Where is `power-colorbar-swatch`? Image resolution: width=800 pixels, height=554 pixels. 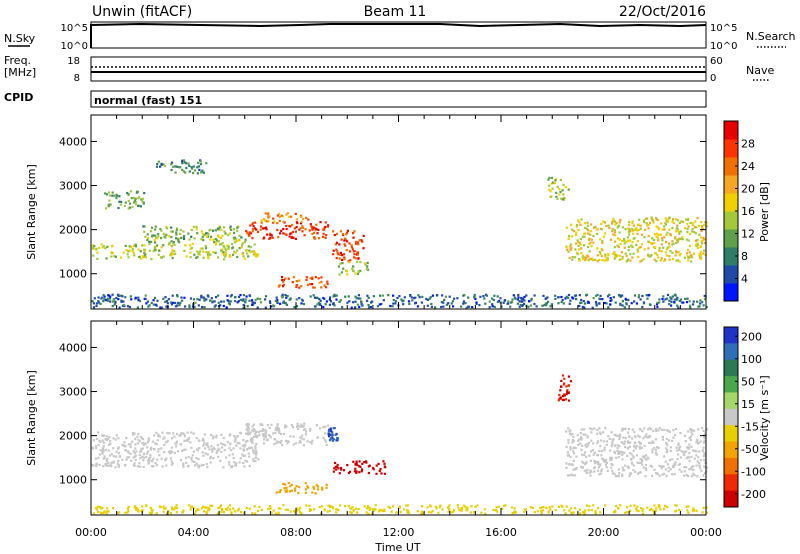 power-colorbar-swatch is located at coordinates (731, 256).